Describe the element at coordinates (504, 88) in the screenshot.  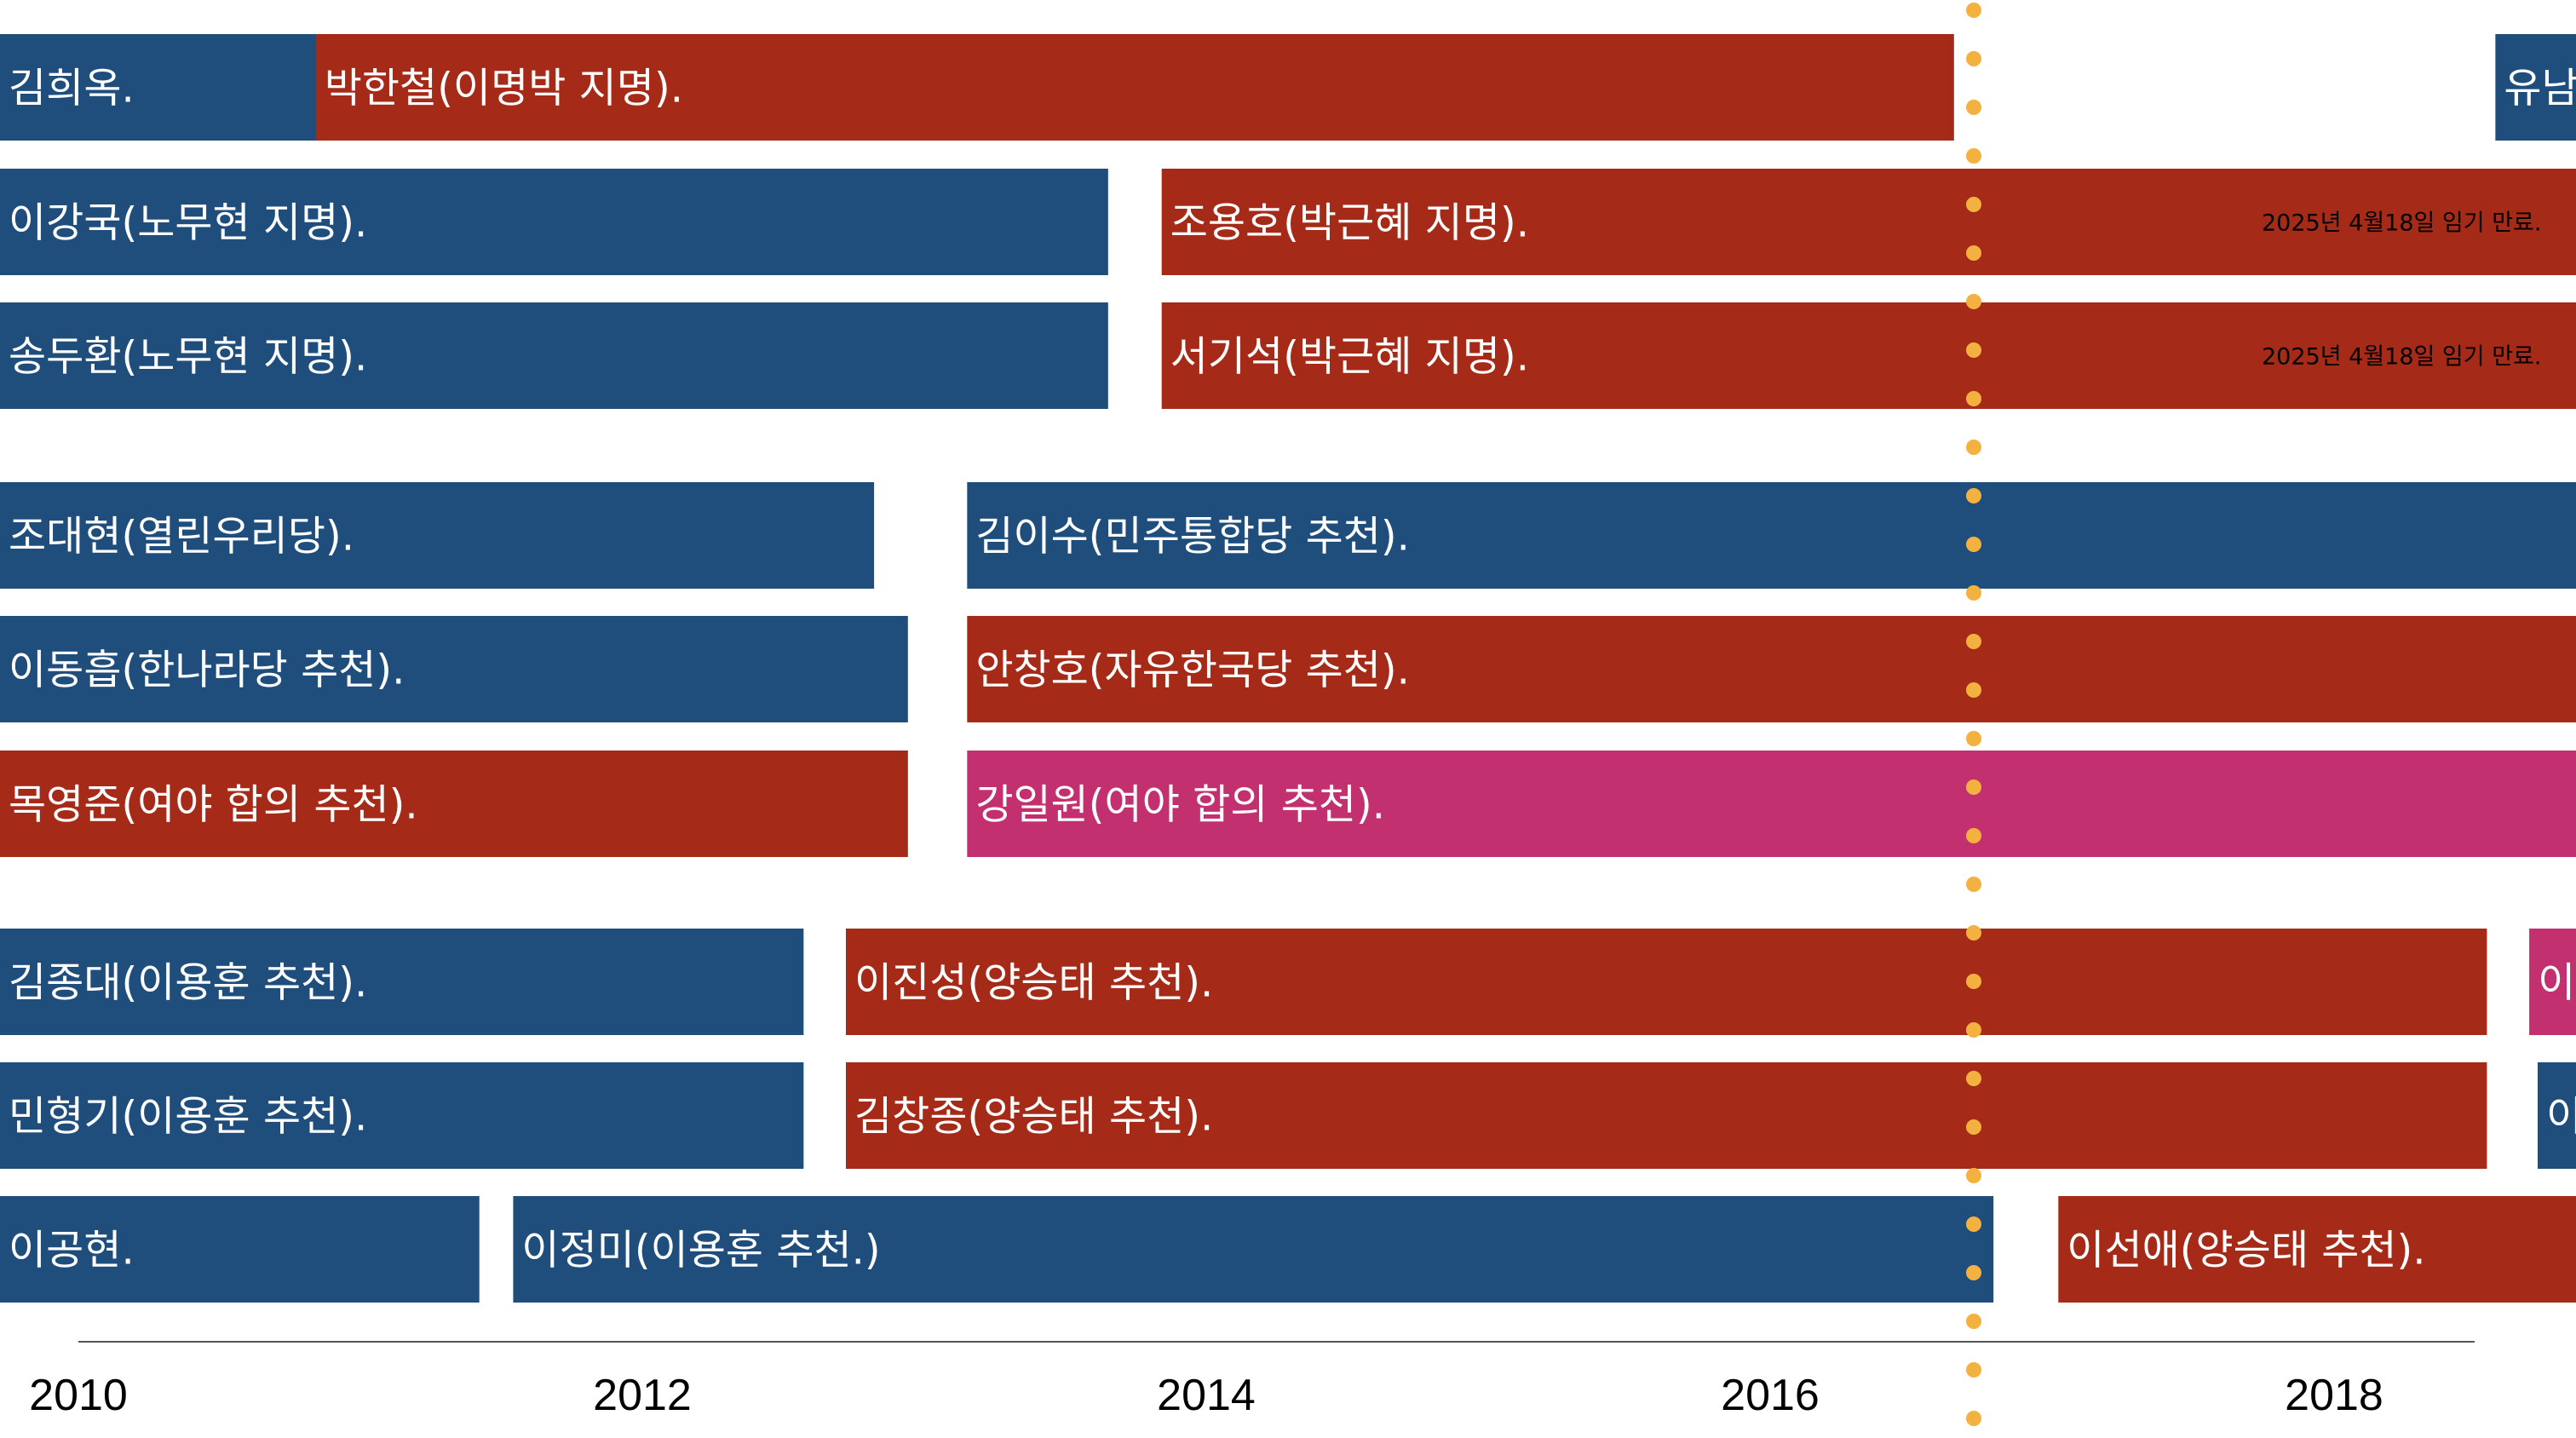
I see `bar-label: 박한철(이명박 지명).` at that location.